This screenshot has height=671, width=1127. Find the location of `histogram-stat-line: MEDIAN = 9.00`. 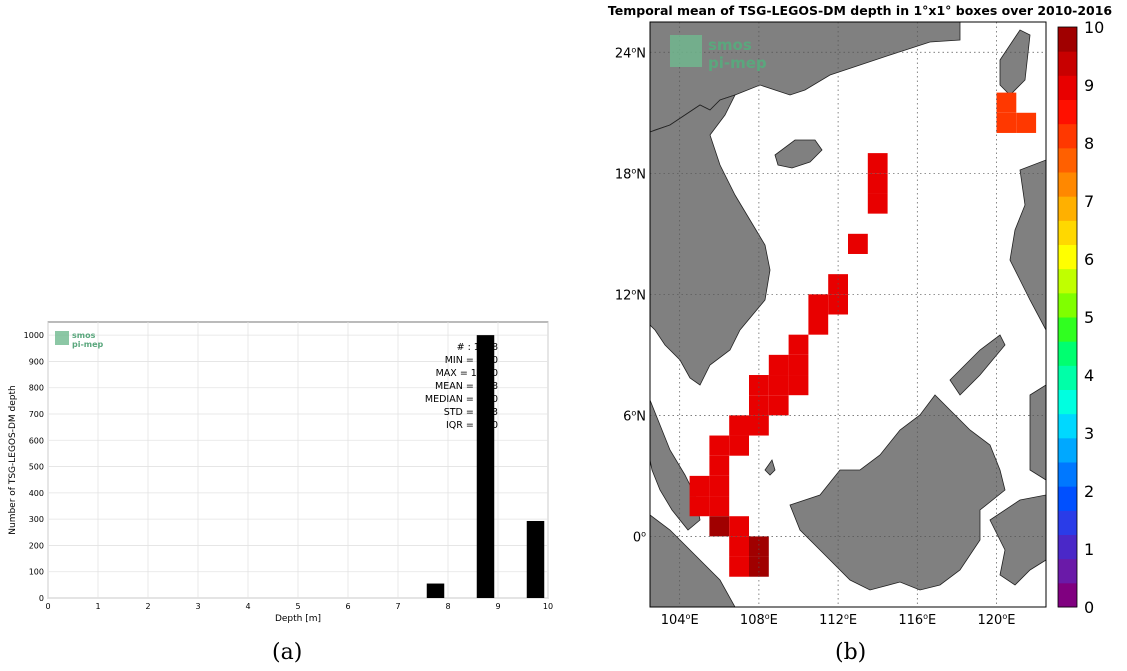

histogram-stat-line: MEDIAN = 9.00 is located at coordinates (461, 399).